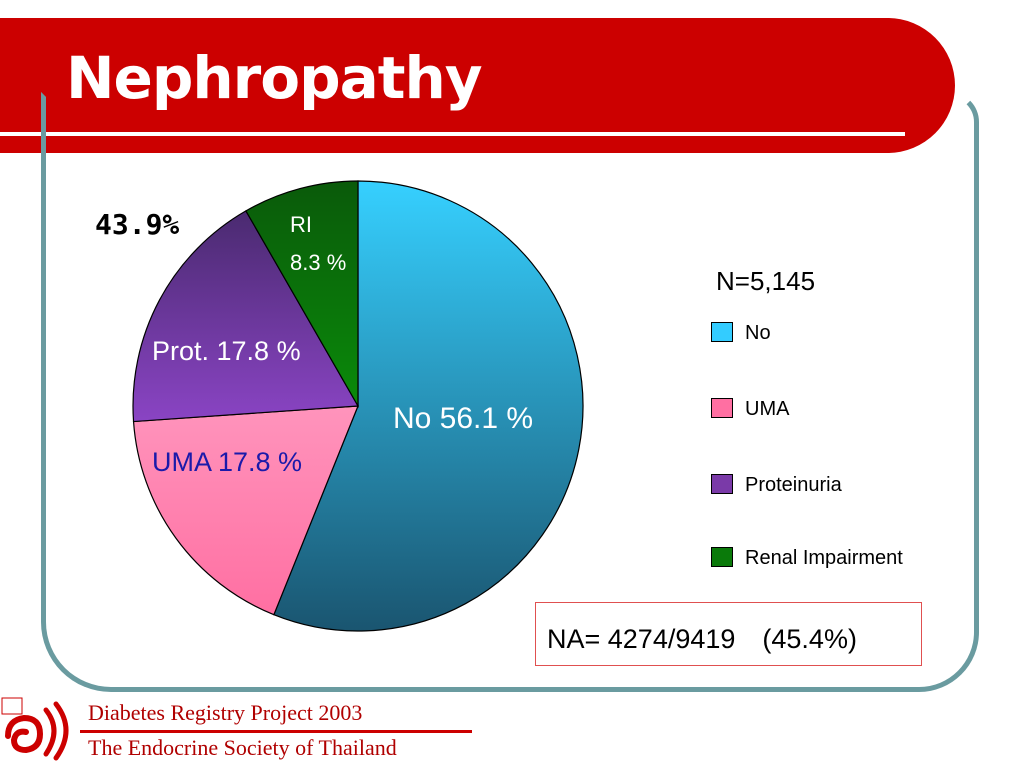 This screenshot has width=1024, height=768. I want to click on legend-swatch-uma, so click(722, 408).